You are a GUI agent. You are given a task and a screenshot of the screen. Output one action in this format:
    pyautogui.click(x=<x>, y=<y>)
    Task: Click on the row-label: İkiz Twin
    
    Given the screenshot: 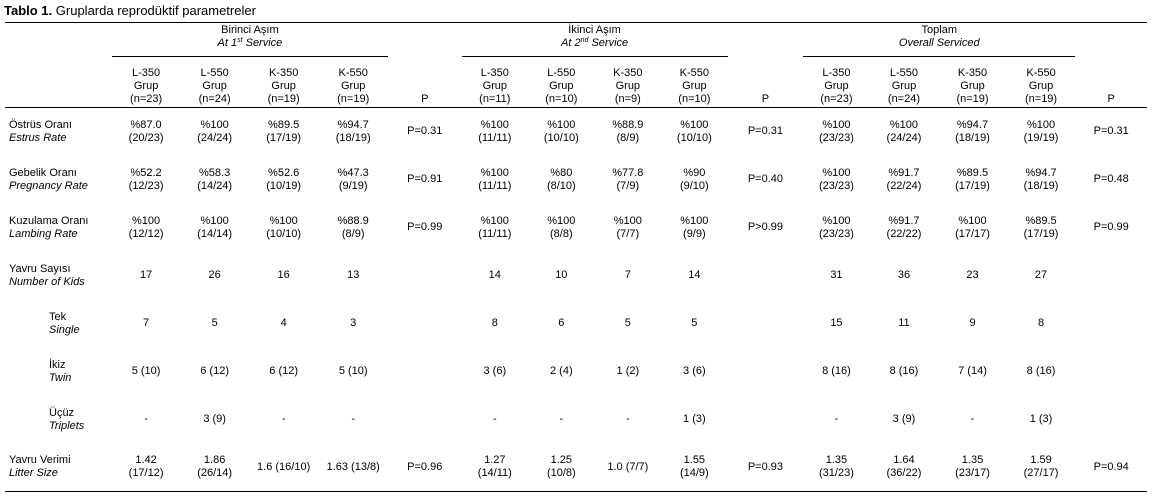 What is the action you would take?
    pyautogui.click(x=58, y=372)
    